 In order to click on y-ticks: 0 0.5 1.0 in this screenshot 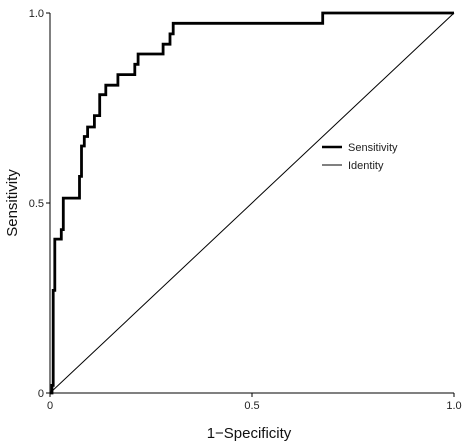, I will do `click(39, 204)`.